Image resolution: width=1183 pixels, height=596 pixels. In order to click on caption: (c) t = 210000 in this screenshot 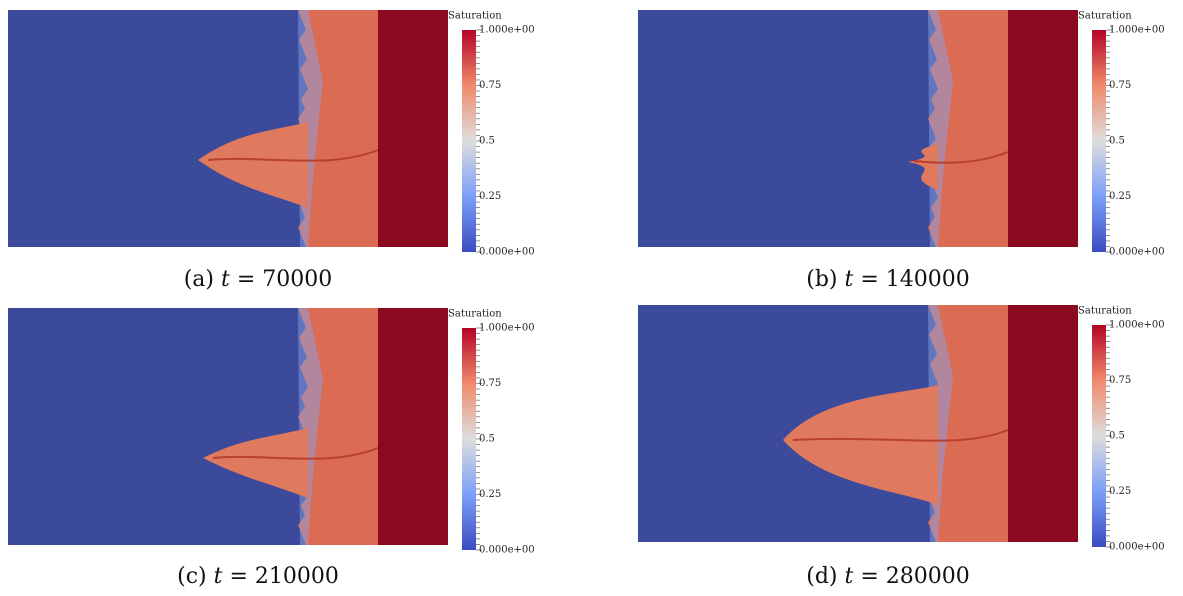, I will do `click(258, 576)`.